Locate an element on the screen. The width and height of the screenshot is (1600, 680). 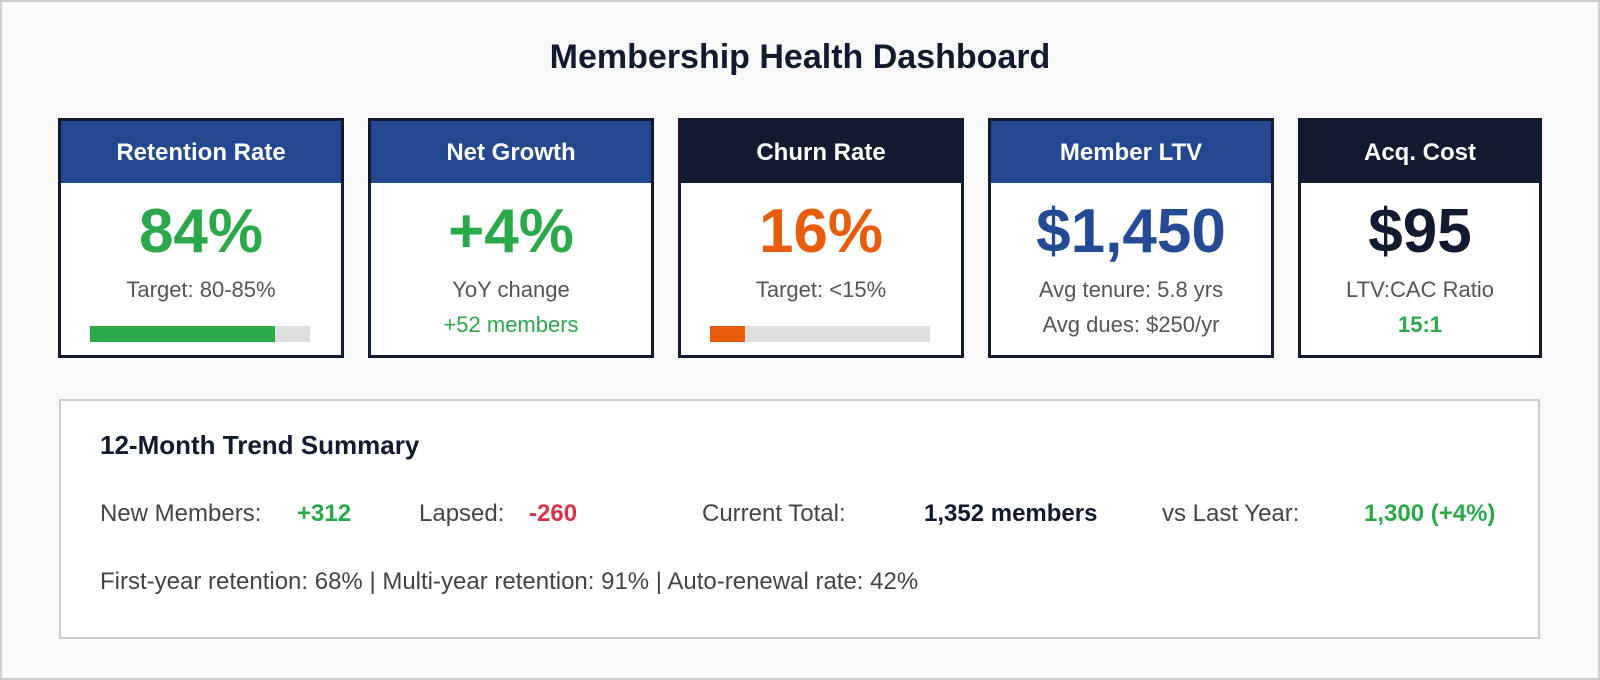
stat-label-new-members: New Members: is located at coordinates (181, 513).